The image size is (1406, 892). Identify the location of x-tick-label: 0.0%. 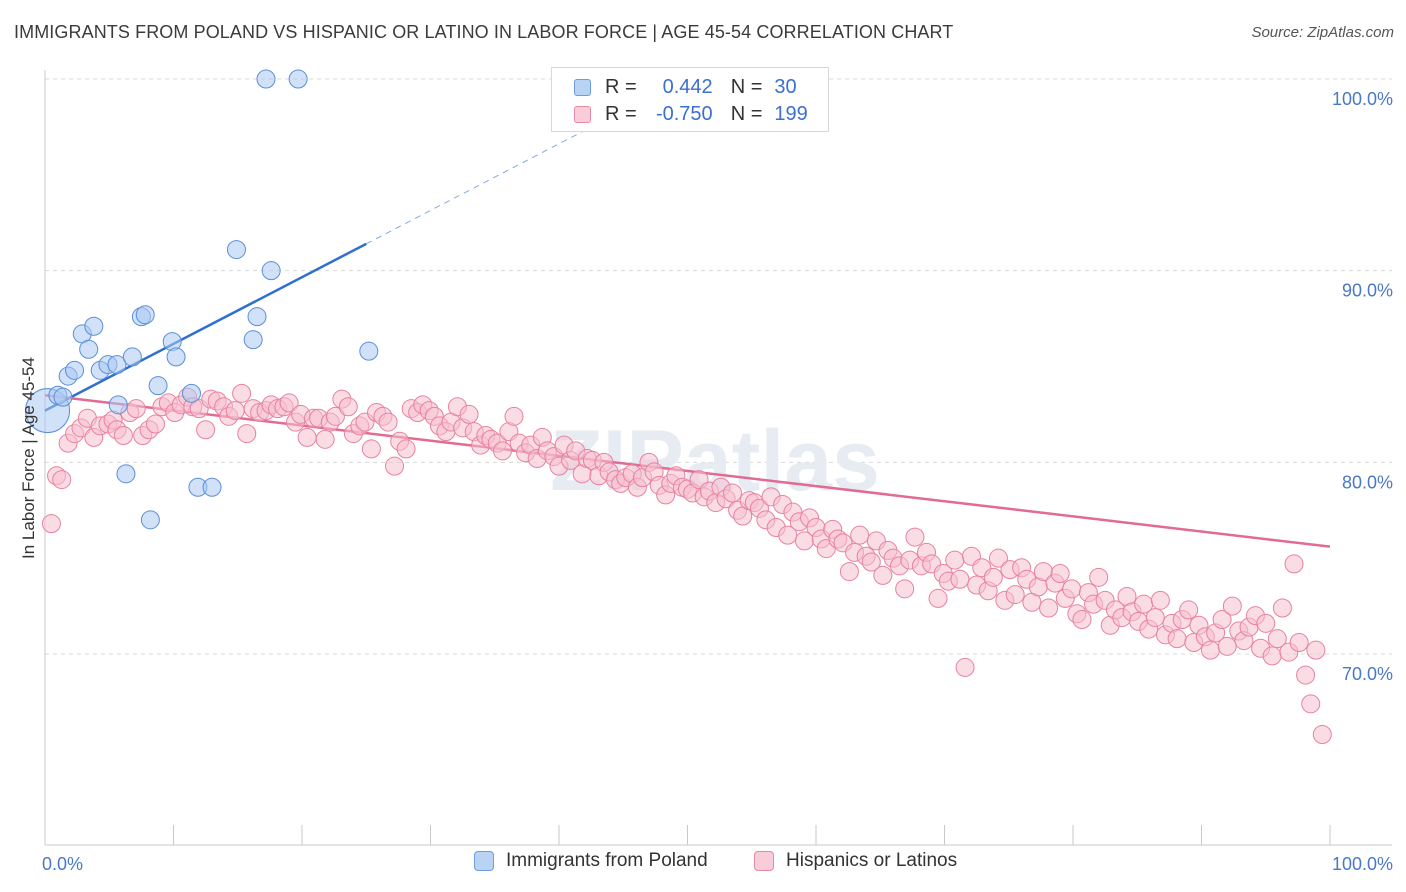
(62, 864).